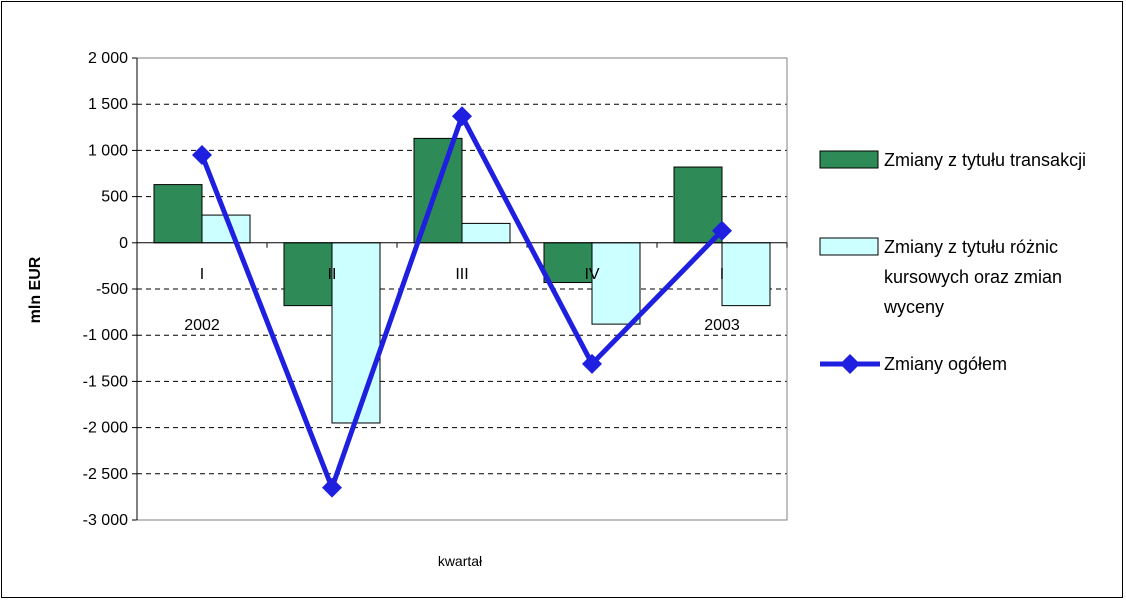 This screenshot has height=601, width=1126. Describe the element at coordinates (985, 160) in the screenshot. I see `legend-label-transakcje: Zmiany z tytułu transakcji` at that location.